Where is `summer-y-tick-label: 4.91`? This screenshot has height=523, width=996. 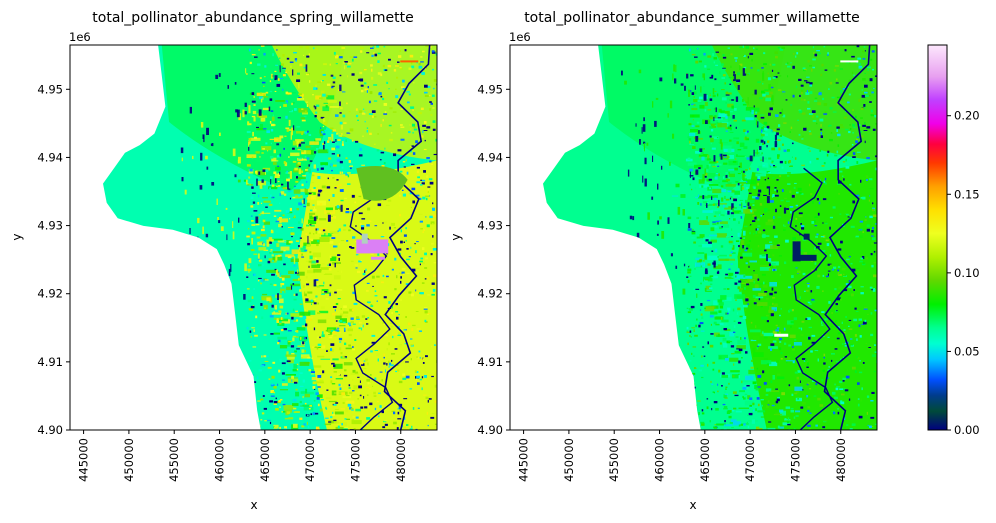 summer-y-tick-label: 4.91 is located at coordinates (490, 362).